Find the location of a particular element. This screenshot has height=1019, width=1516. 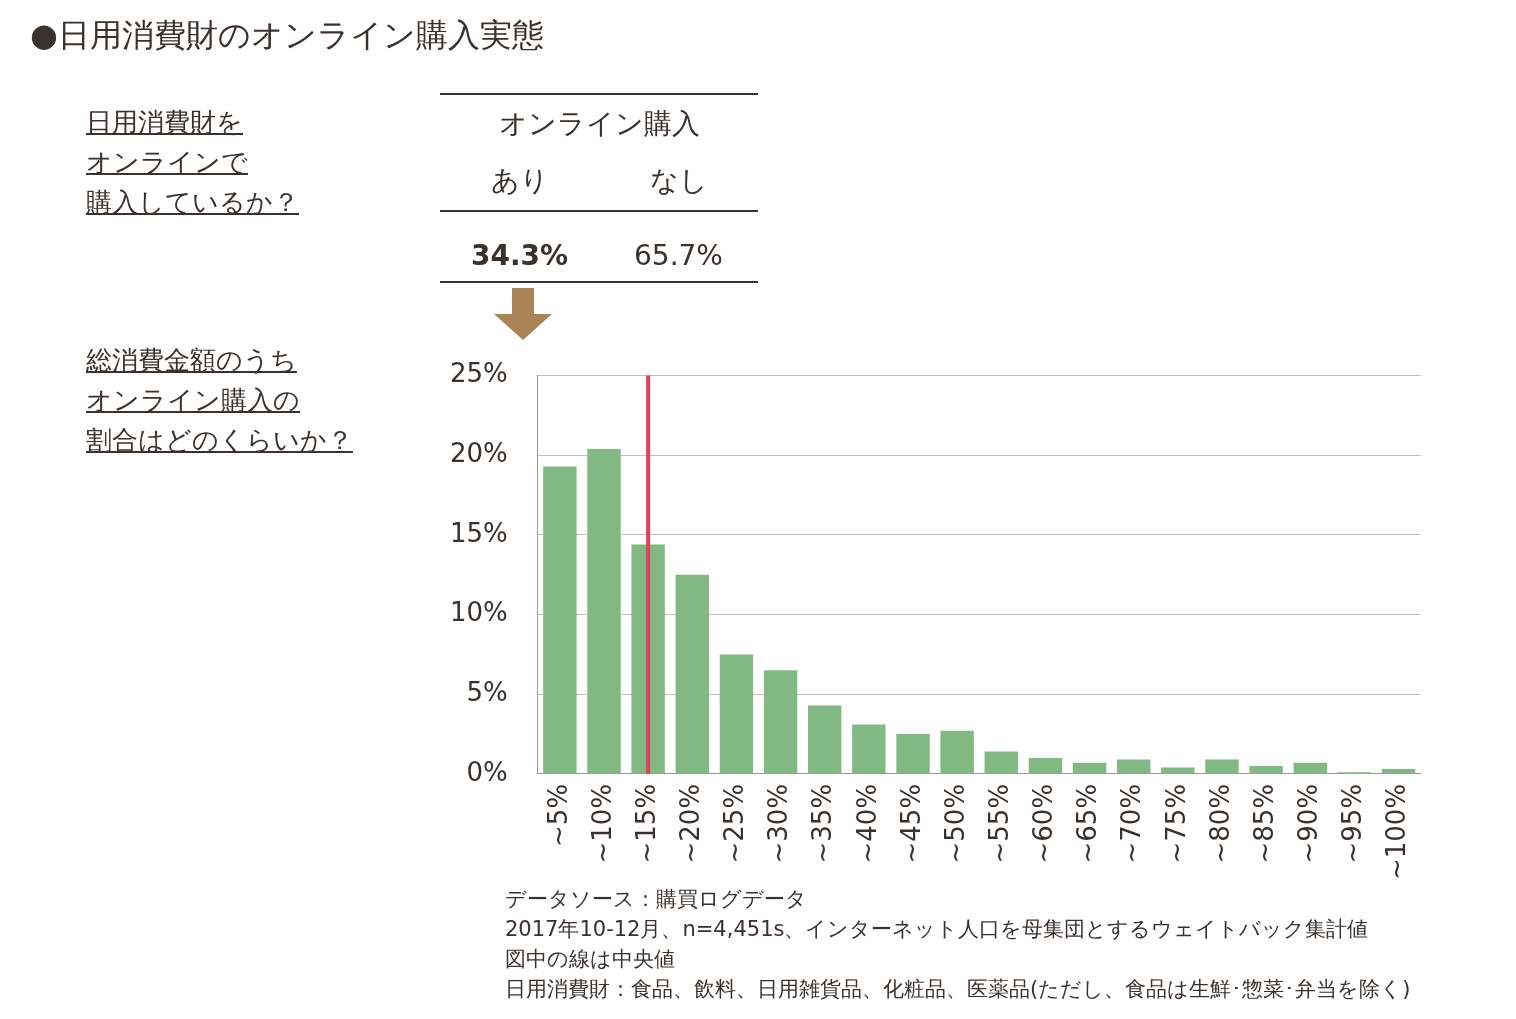

x-tick-label: ~70% is located at coordinates (1131, 823).